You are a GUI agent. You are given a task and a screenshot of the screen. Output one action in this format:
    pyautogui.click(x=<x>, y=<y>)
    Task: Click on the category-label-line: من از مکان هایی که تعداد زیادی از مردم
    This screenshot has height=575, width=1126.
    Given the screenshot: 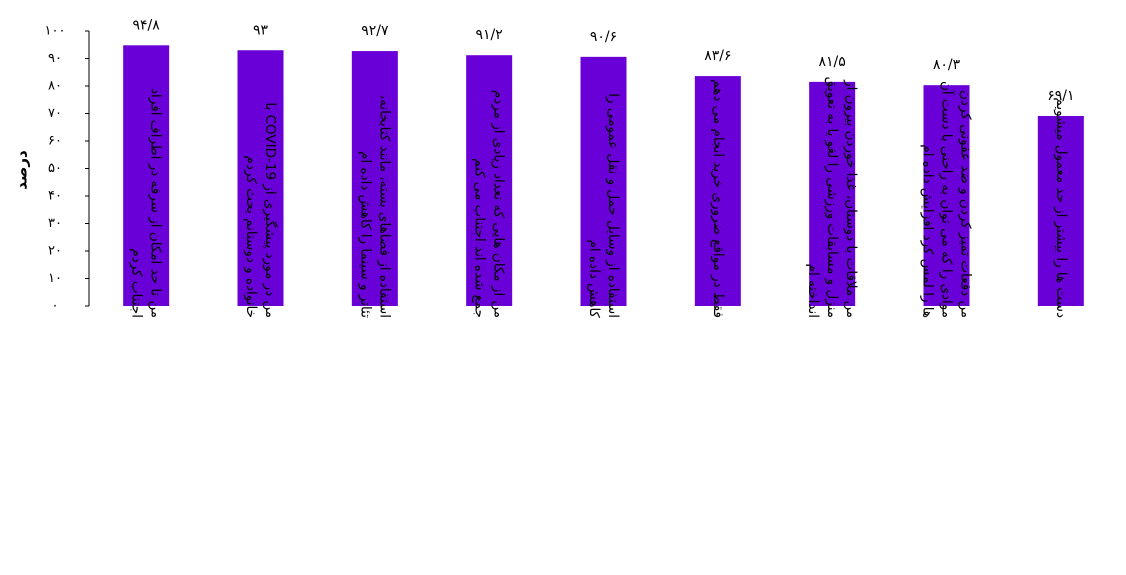 What is the action you would take?
    pyautogui.click(x=499, y=204)
    